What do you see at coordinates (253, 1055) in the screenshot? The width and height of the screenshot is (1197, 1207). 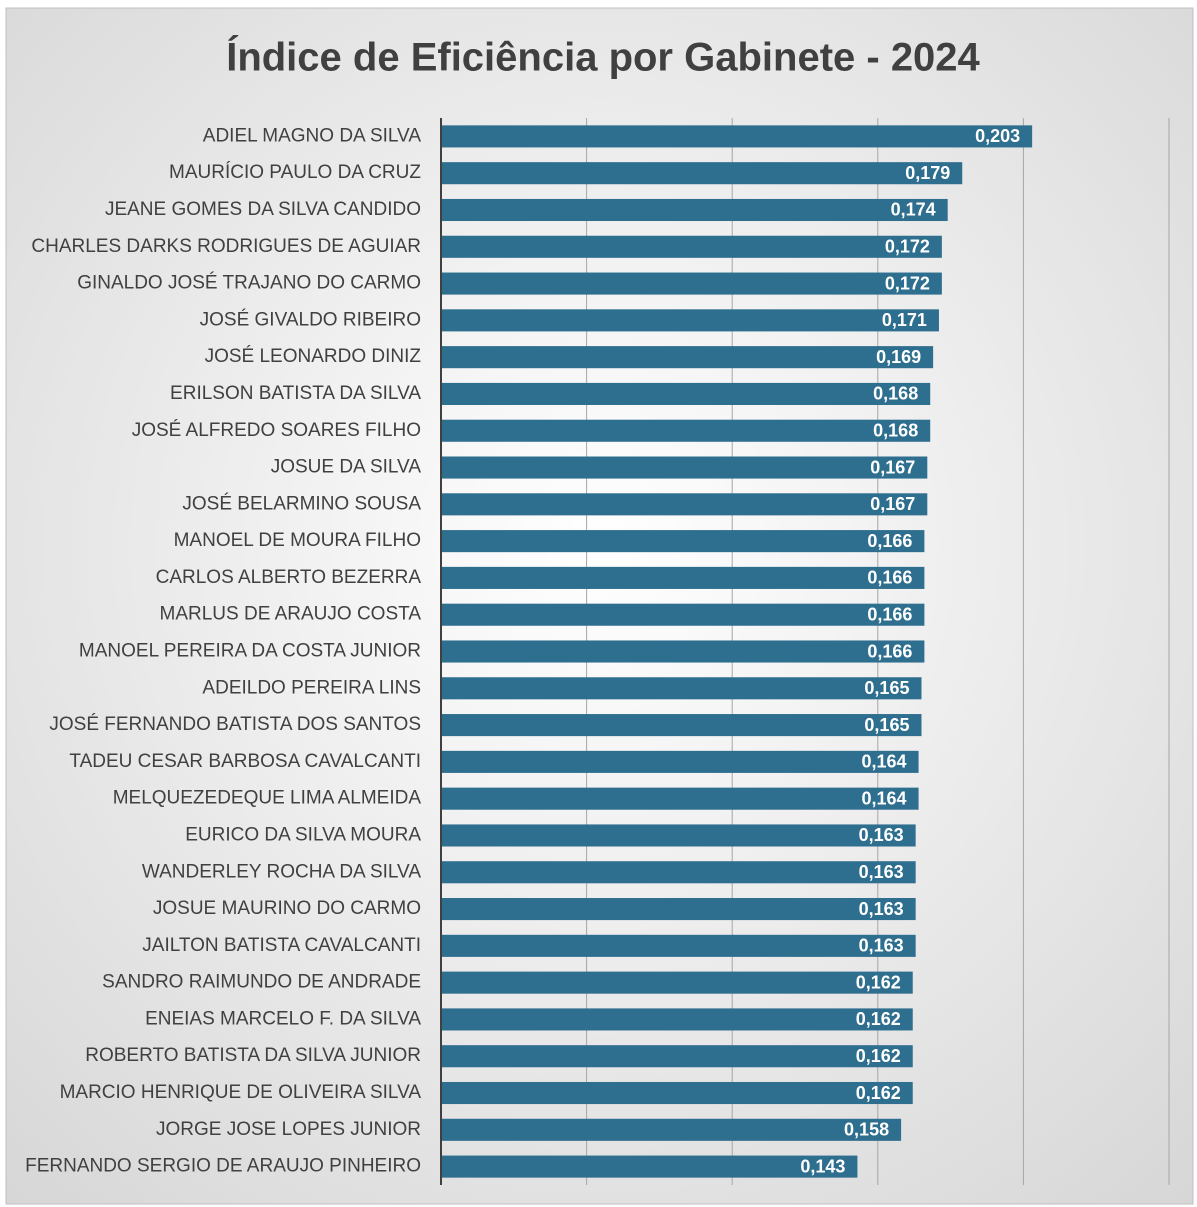 I see `category-label: ROBERTO BATISTA DA SILVA JUNIOR` at bounding box center [253, 1055].